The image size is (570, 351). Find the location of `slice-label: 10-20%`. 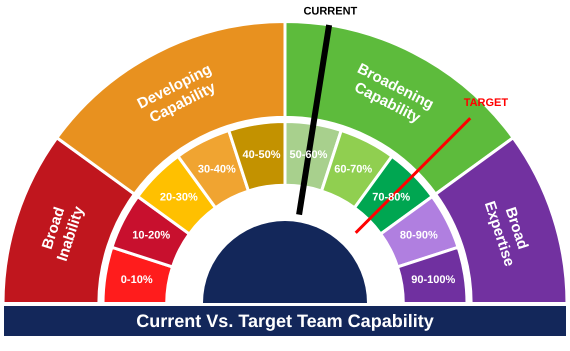

slice-label: 10-20% is located at coordinates (151, 235).